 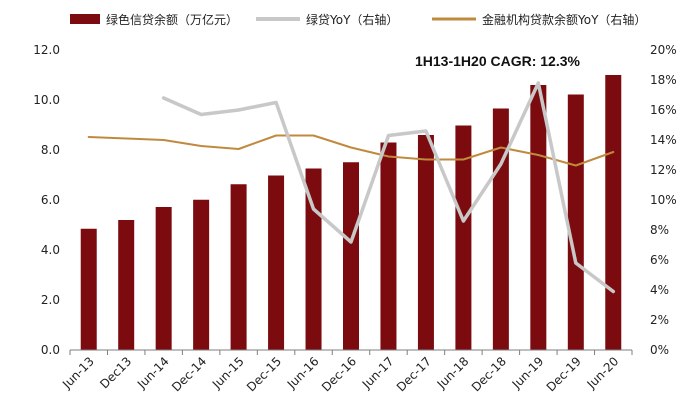 I want to click on x-tick-label: Jun-16, so click(x=303, y=373).